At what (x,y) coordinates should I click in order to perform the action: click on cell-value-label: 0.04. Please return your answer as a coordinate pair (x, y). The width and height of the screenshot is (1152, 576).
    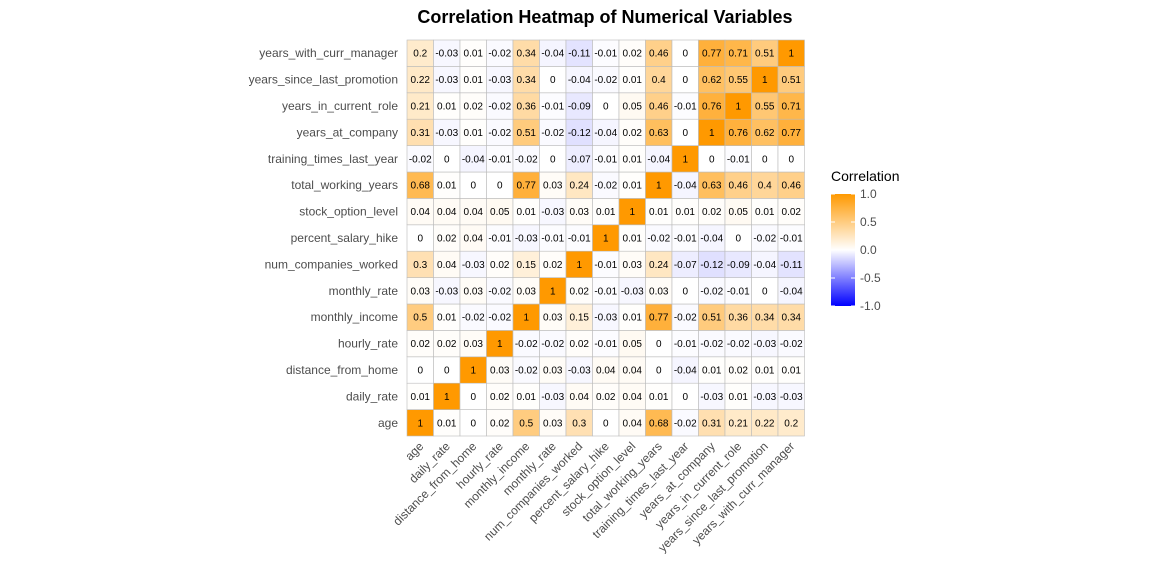
    Looking at the image, I should click on (633, 423).